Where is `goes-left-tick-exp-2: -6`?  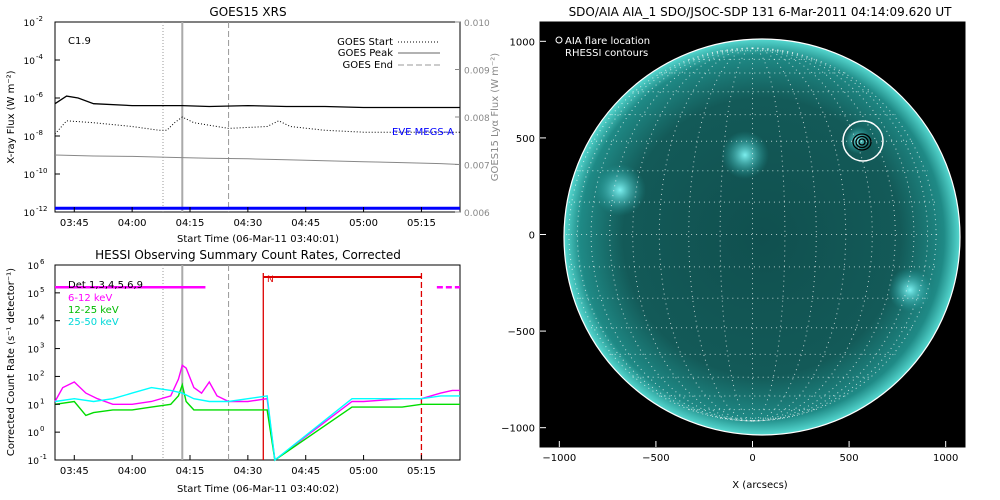 goes-left-tick-exp-2: -6 is located at coordinates (40, 95).